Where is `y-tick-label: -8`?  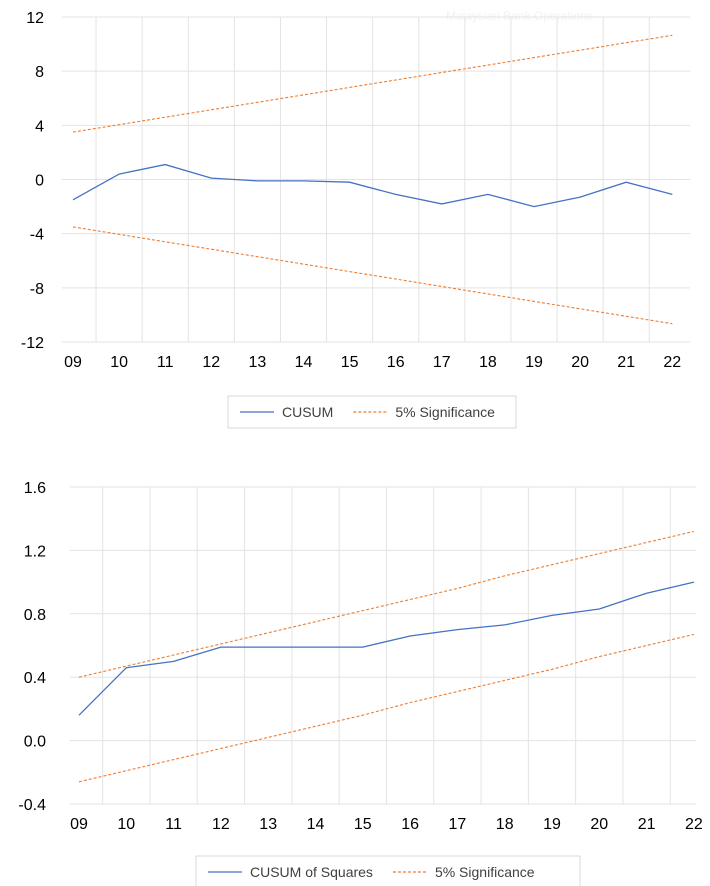
y-tick-label: -8 is located at coordinates (37, 289).